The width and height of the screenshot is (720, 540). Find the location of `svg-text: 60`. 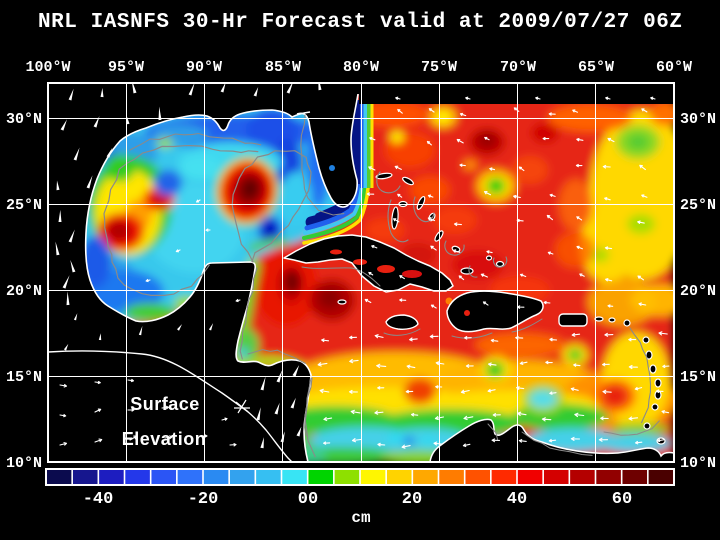

svg-text: 60 is located at coordinates (622, 499).